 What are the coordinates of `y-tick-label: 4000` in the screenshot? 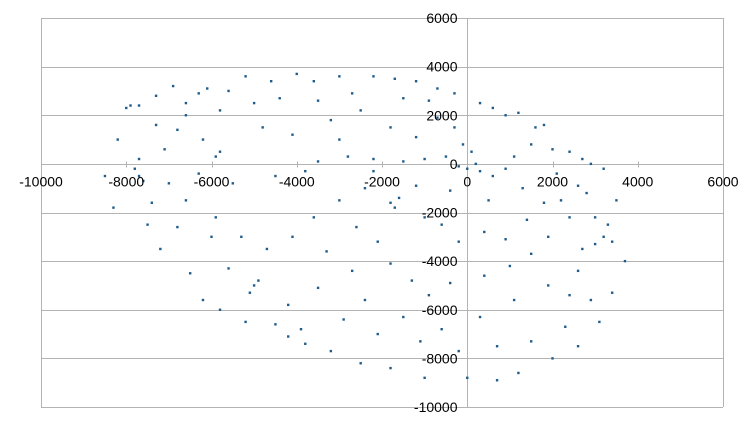 It's located at (441, 67).